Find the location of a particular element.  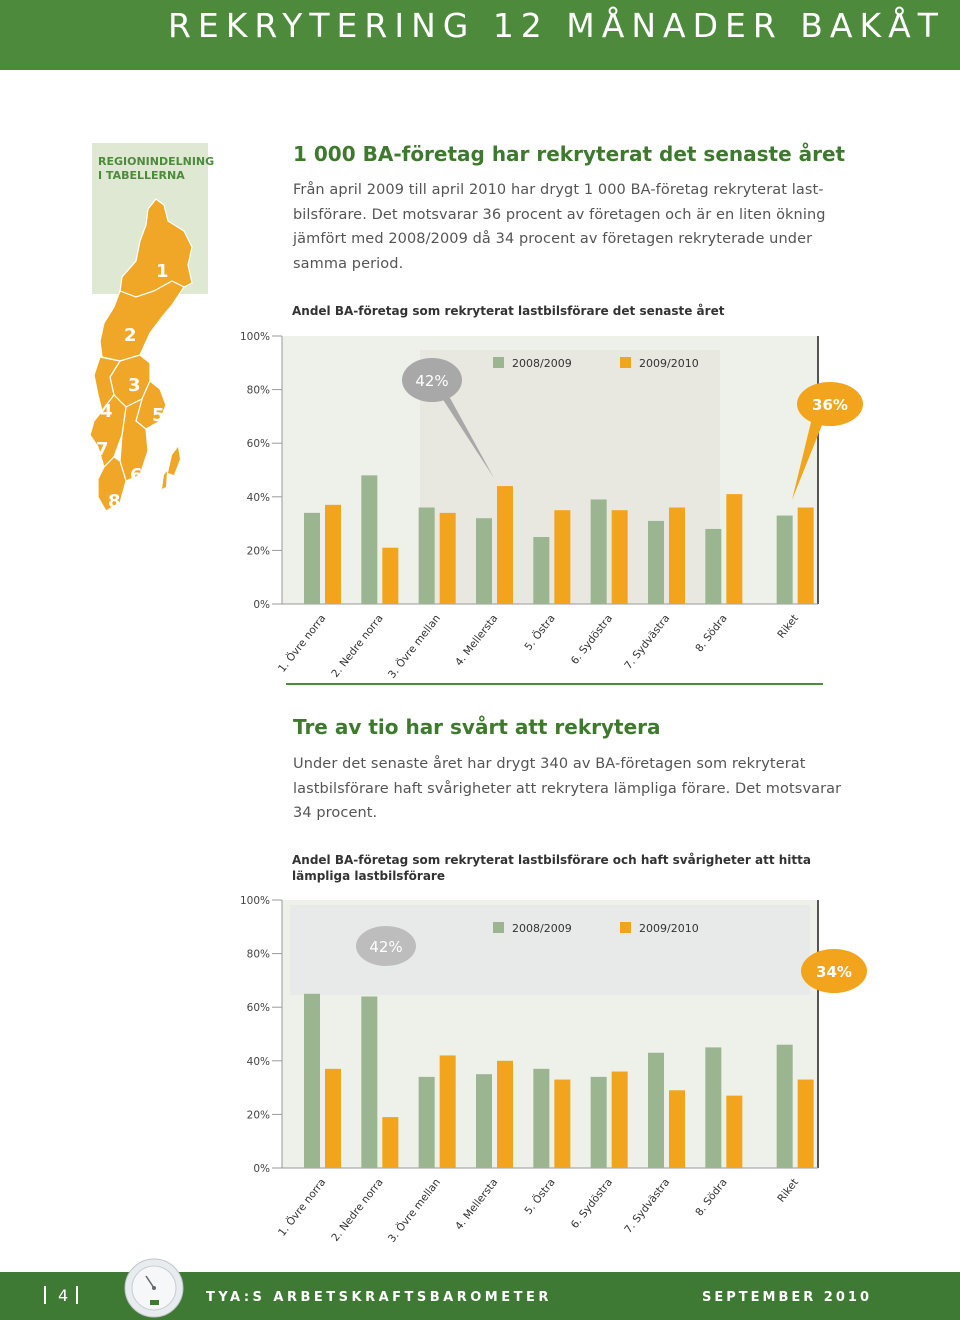

chart2-category-label: 4. Mellersta is located at coordinates (476, 1204).